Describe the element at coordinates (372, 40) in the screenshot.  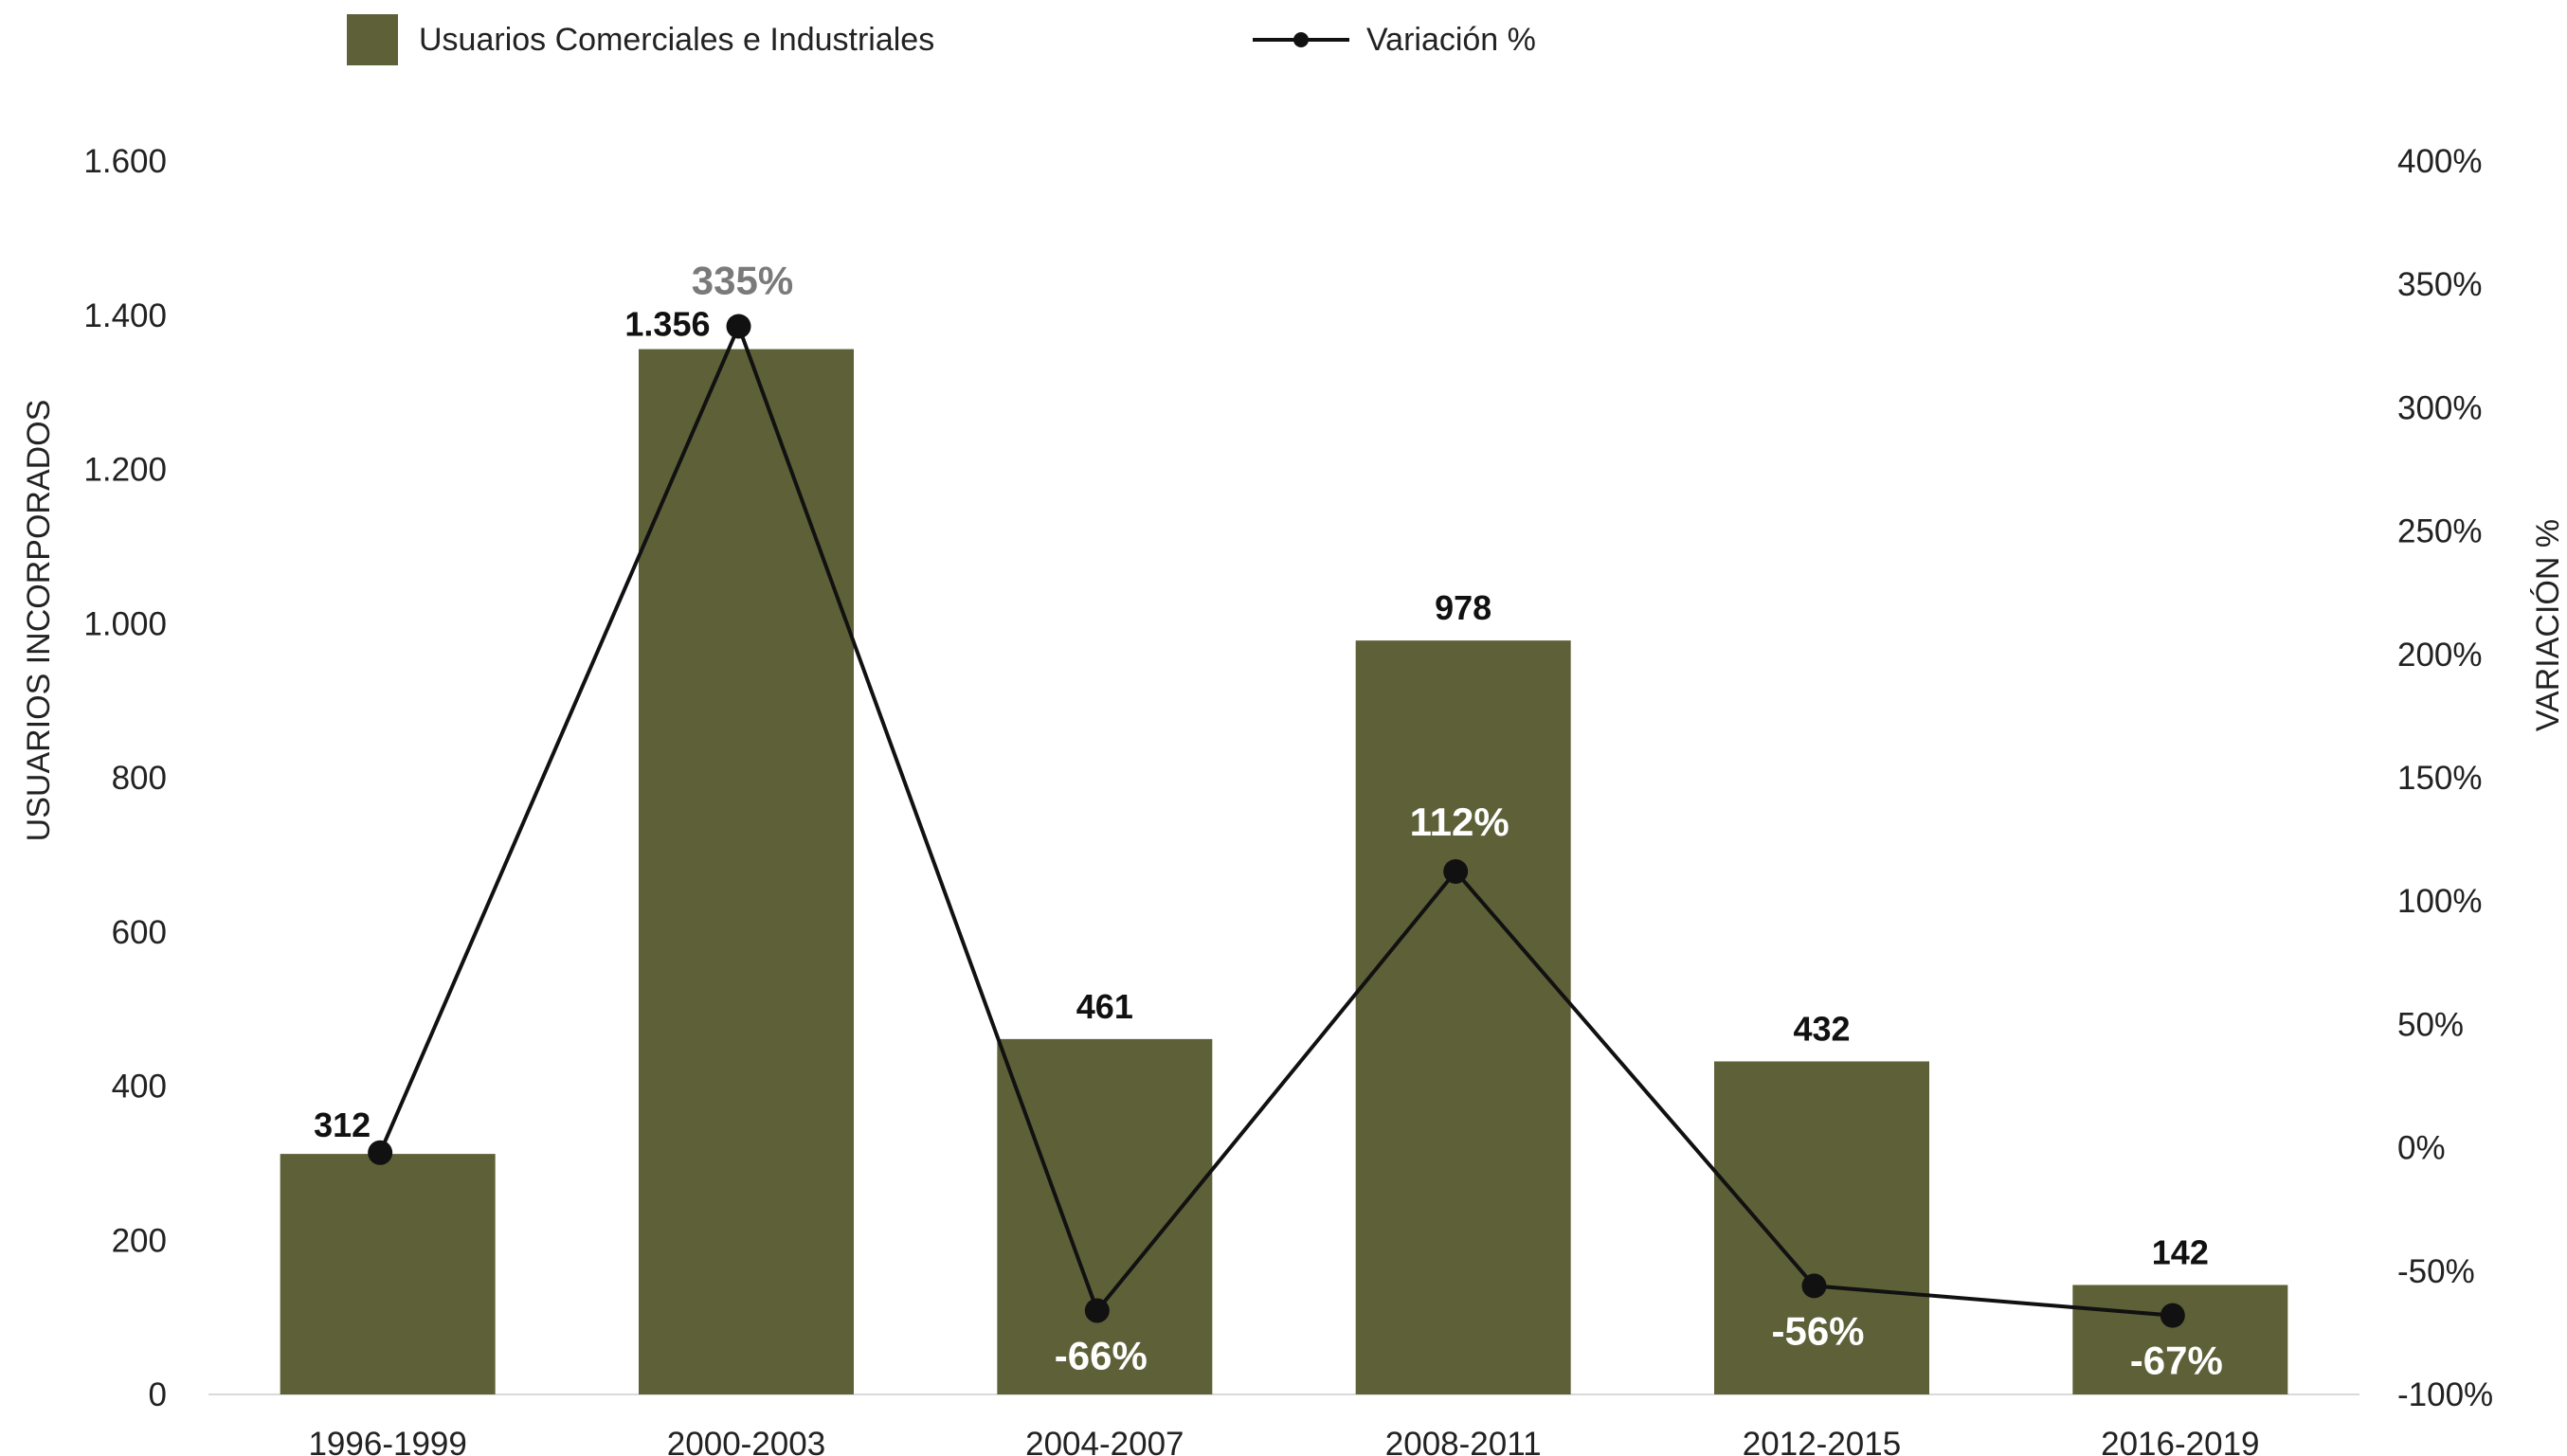
I see `legend-bar-swatch` at that location.